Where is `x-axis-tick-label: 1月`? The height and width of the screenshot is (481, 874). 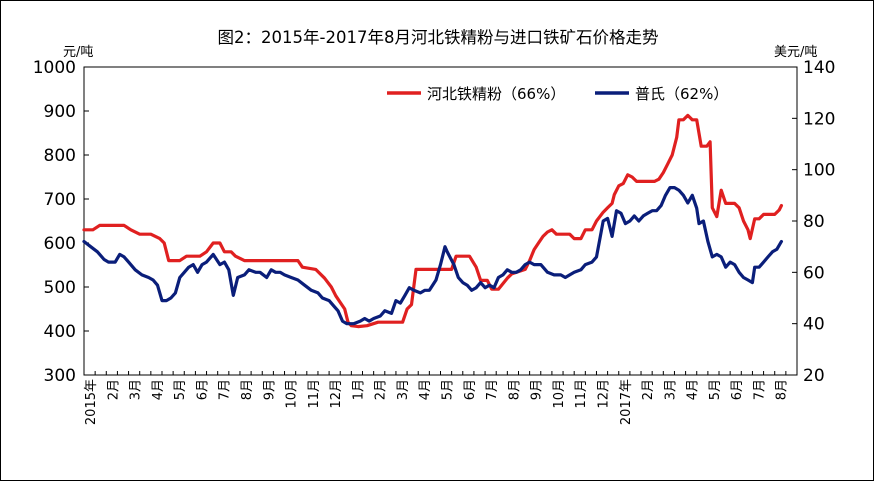
x-axis-tick-label: 1月 is located at coordinates (358, 389).